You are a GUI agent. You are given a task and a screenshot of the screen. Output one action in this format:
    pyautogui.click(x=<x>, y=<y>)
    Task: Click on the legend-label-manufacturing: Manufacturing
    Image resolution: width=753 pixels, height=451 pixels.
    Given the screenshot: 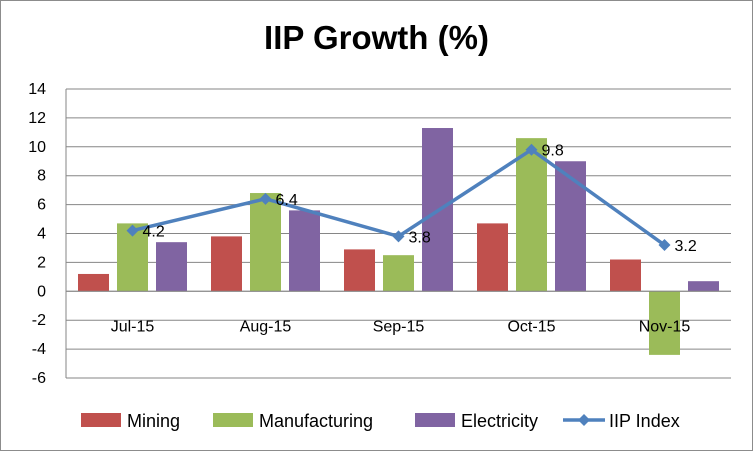 What is the action you would take?
    pyautogui.click(x=316, y=421)
    